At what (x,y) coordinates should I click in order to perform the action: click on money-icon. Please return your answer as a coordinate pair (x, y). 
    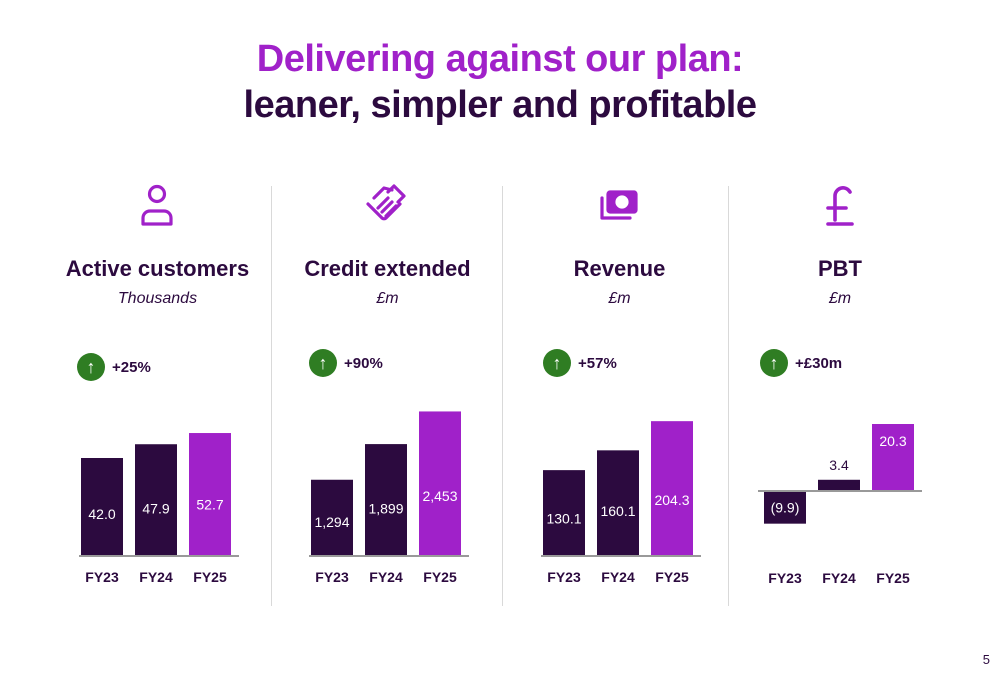
    Looking at the image, I should click on (618, 205).